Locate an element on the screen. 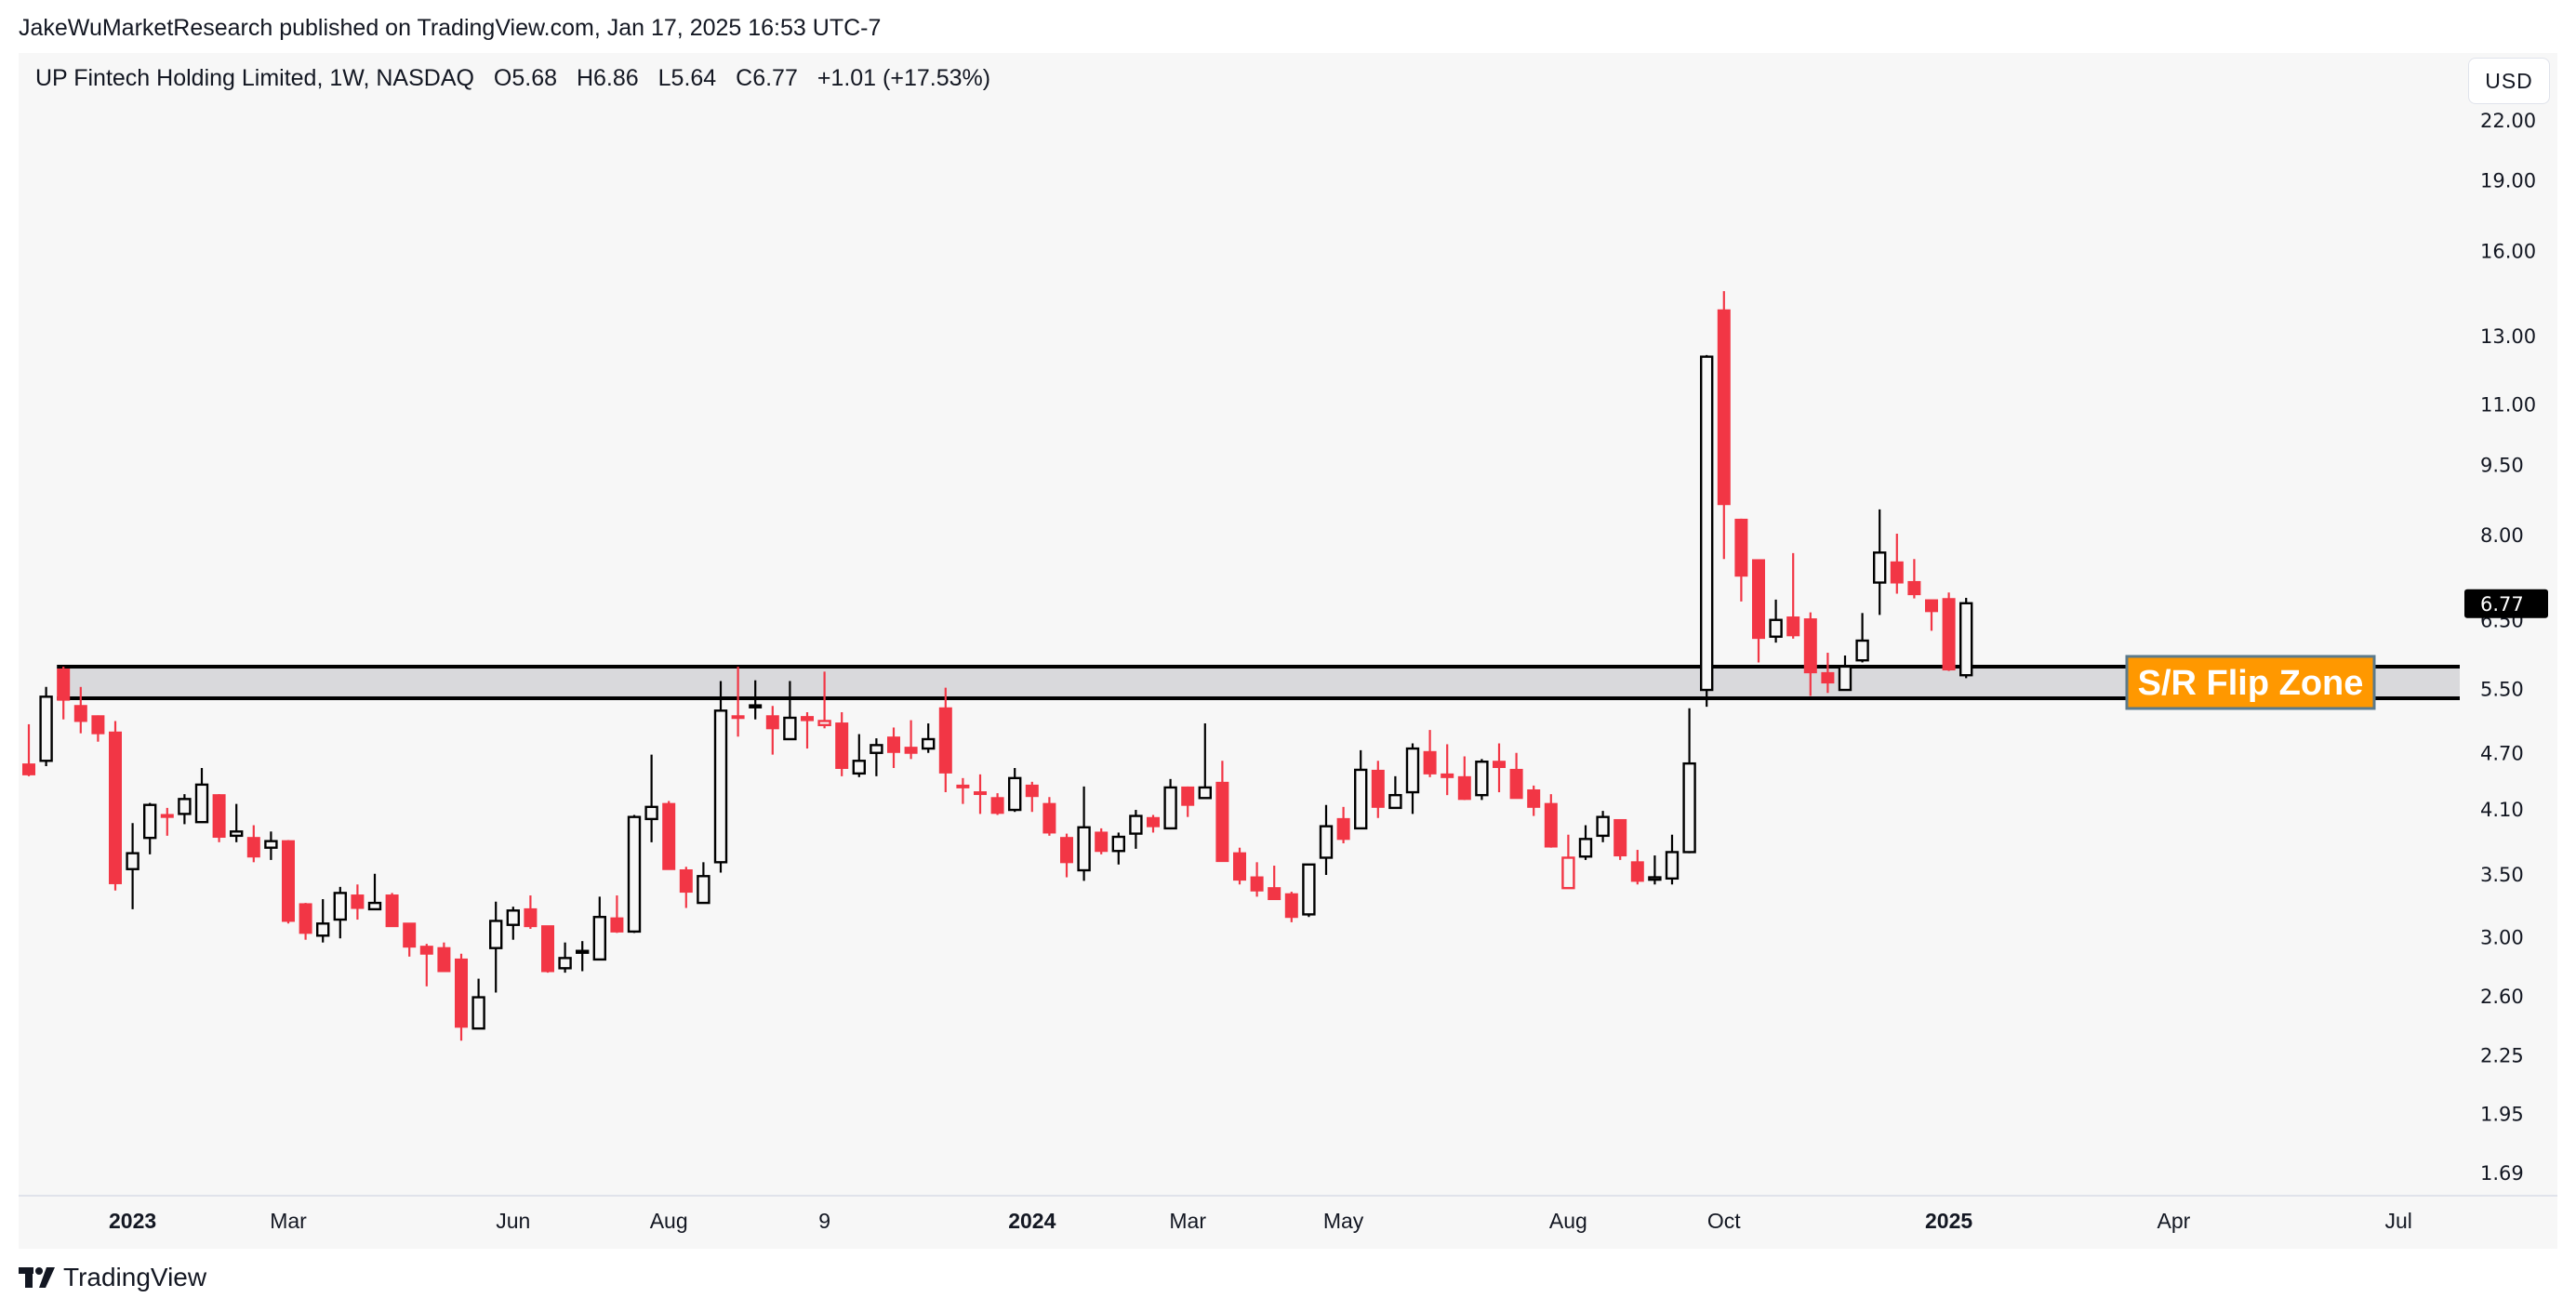  sr-flip-zone-label-box is located at coordinates (2250, 682).